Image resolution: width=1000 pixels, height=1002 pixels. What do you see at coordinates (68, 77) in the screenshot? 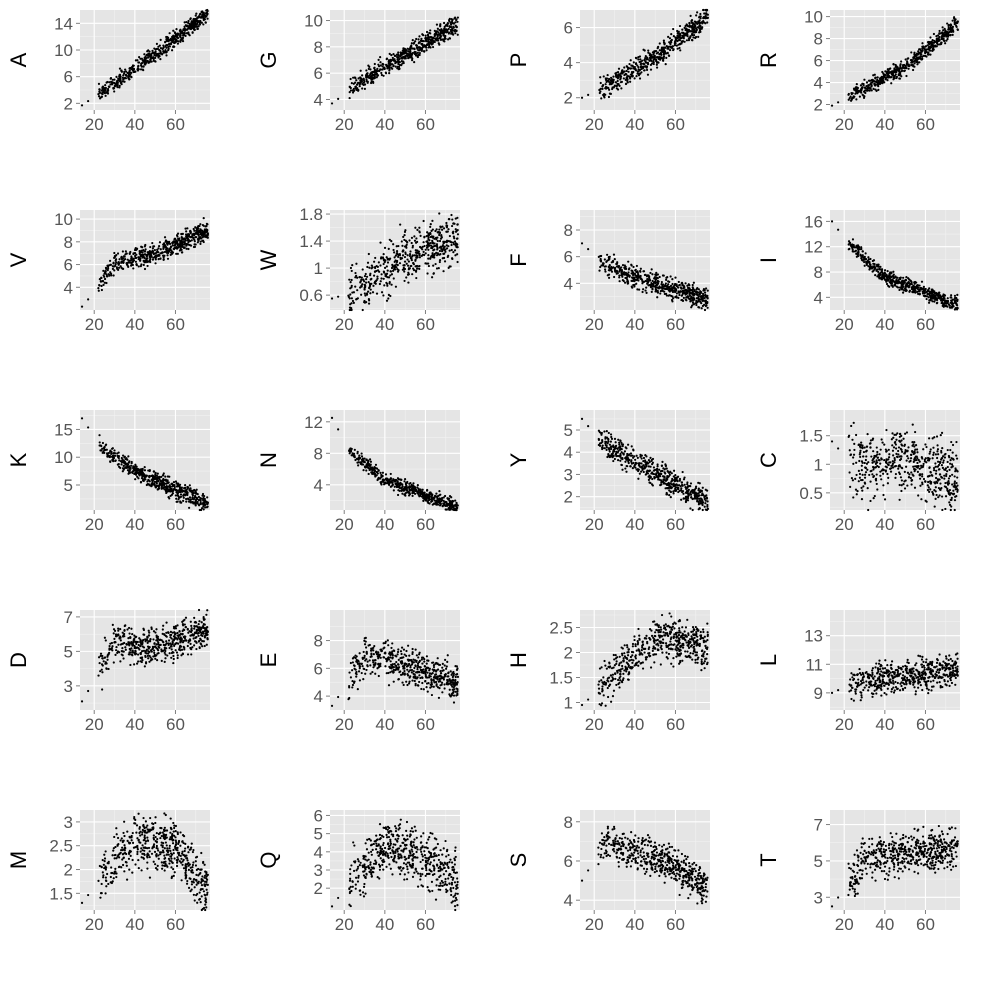
I see `y-tick-label: 6` at bounding box center [68, 77].